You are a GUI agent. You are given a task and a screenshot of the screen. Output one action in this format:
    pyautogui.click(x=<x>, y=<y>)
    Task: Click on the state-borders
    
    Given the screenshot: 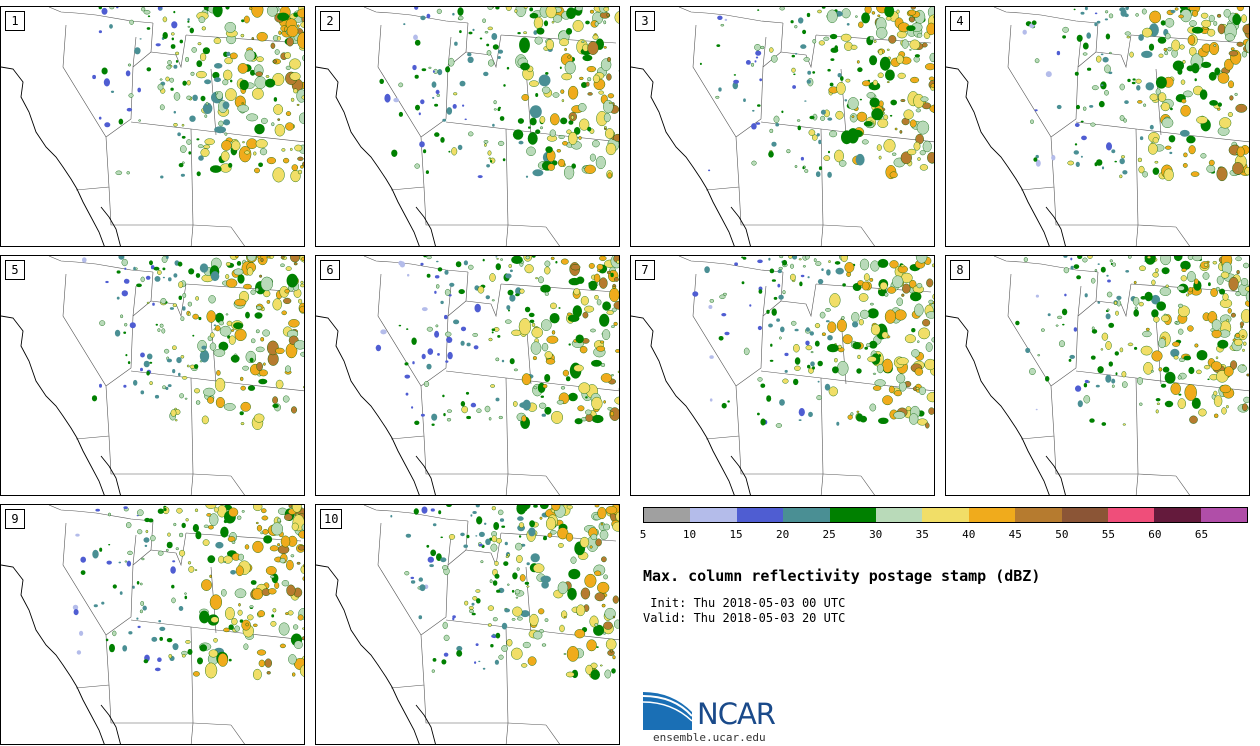 What is the action you would take?
    pyautogui.click(x=1121, y=375)
    